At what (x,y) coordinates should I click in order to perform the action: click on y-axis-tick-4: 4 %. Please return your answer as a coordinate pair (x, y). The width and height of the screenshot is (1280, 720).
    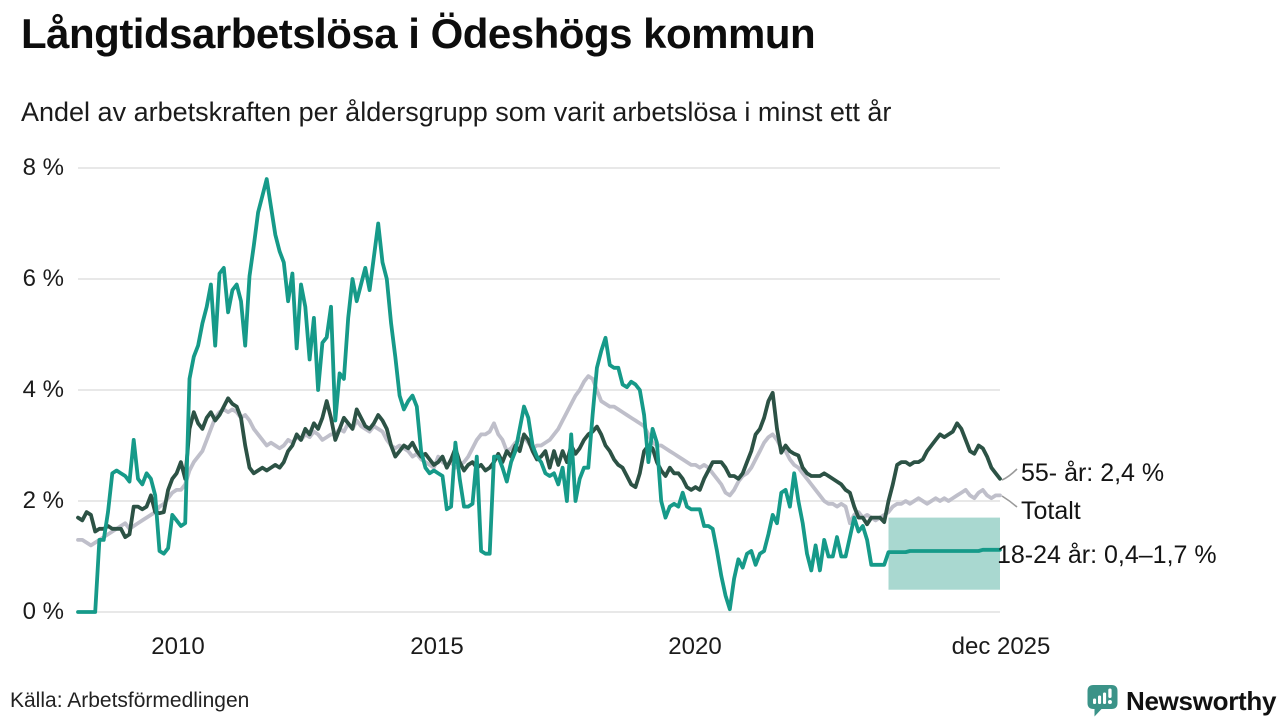
    Looking at the image, I should click on (43, 389).